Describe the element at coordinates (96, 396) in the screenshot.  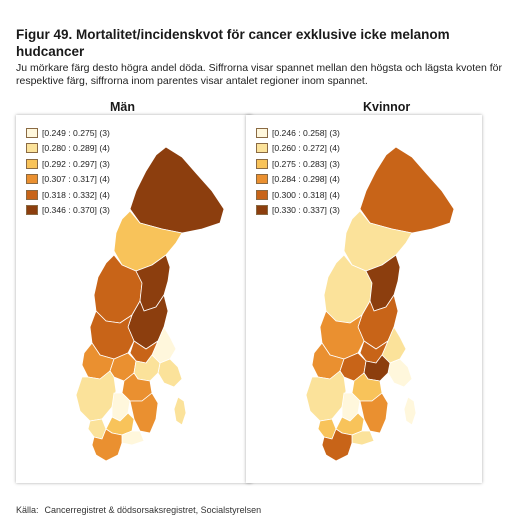
I see `men-region-vastragotaland` at that location.